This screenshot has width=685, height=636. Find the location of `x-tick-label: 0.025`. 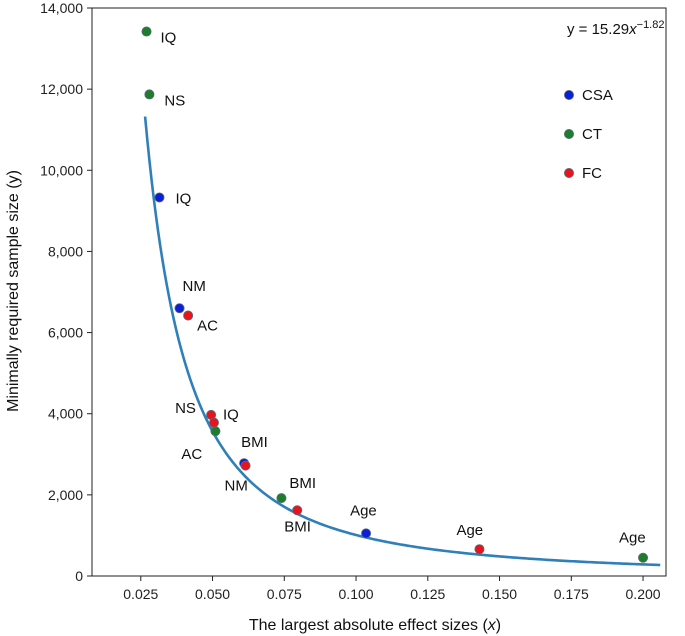

x-tick-label: 0.025 is located at coordinates (140, 594).